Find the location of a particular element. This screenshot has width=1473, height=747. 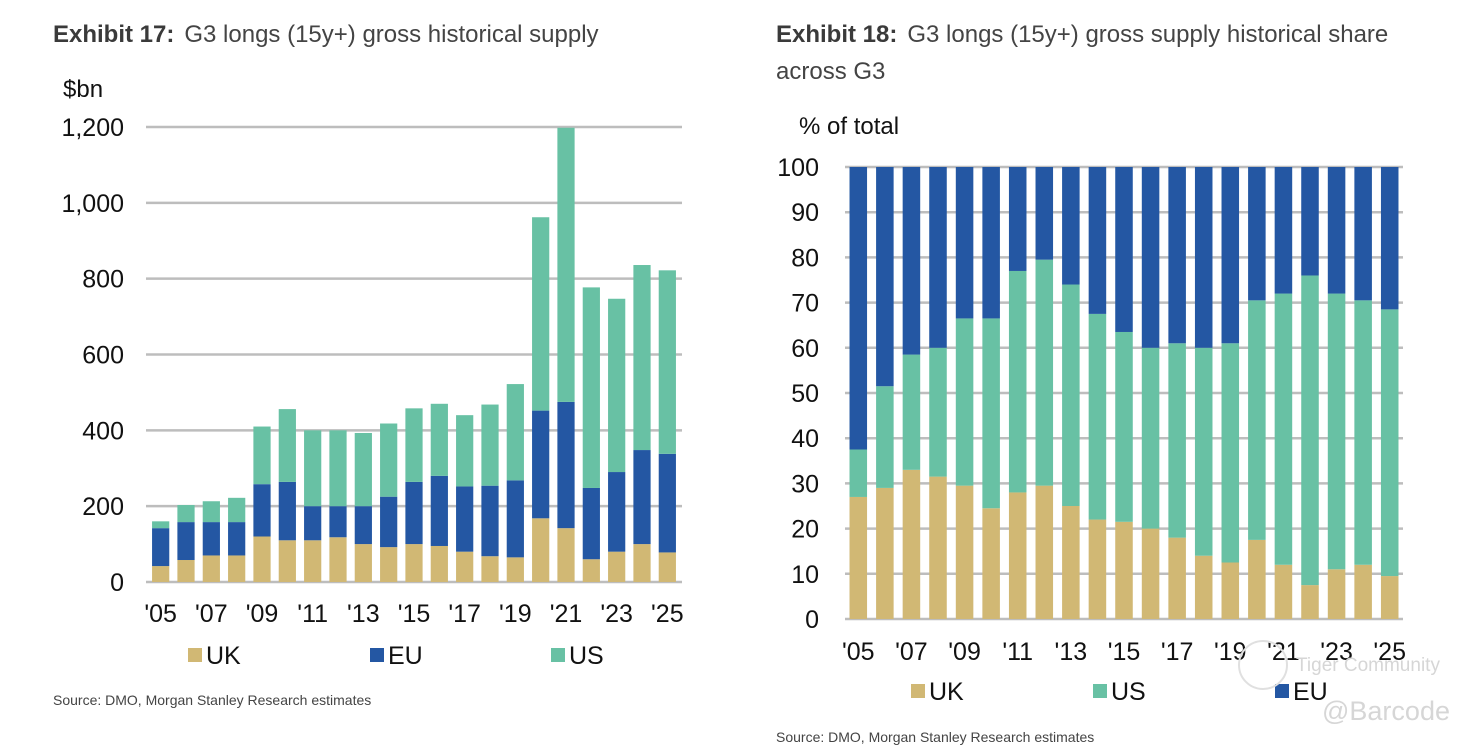

bar-uk-2018 is located at coordinates (490, 569).